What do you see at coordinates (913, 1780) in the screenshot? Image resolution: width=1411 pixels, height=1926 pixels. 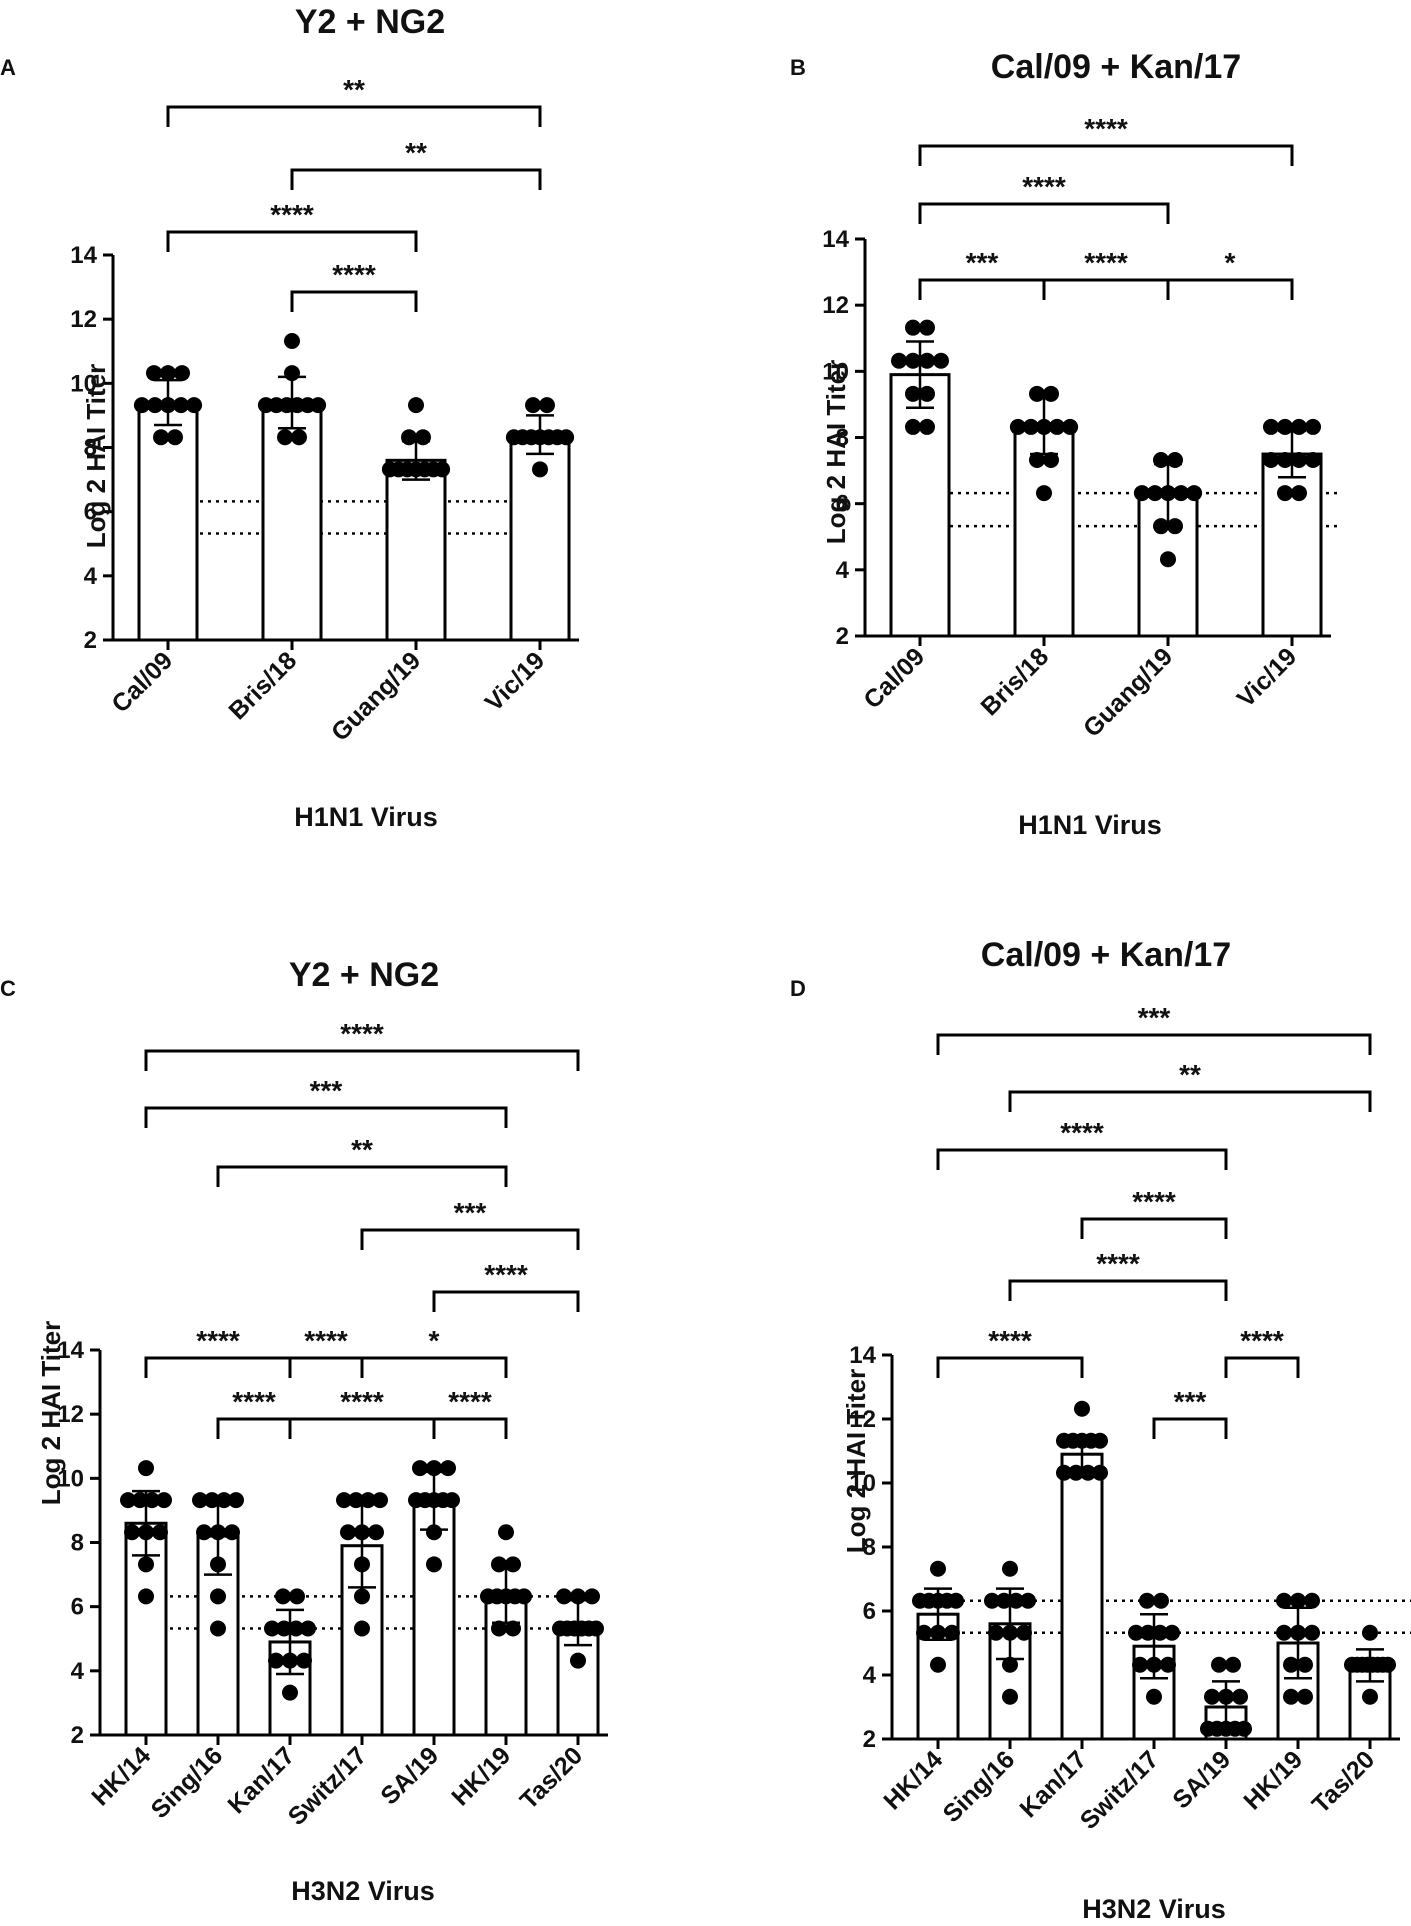 I see `x-tick-label: HK/14` at bounding box center [913, 1780].